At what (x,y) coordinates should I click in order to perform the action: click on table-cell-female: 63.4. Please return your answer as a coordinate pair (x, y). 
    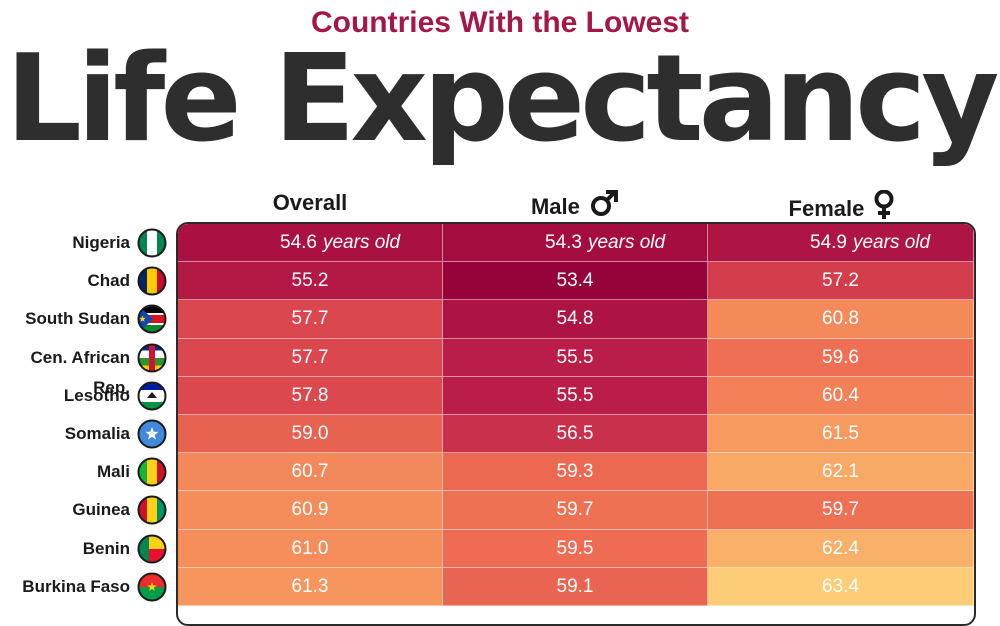
    Looking at the image, I should click on (841, 586).